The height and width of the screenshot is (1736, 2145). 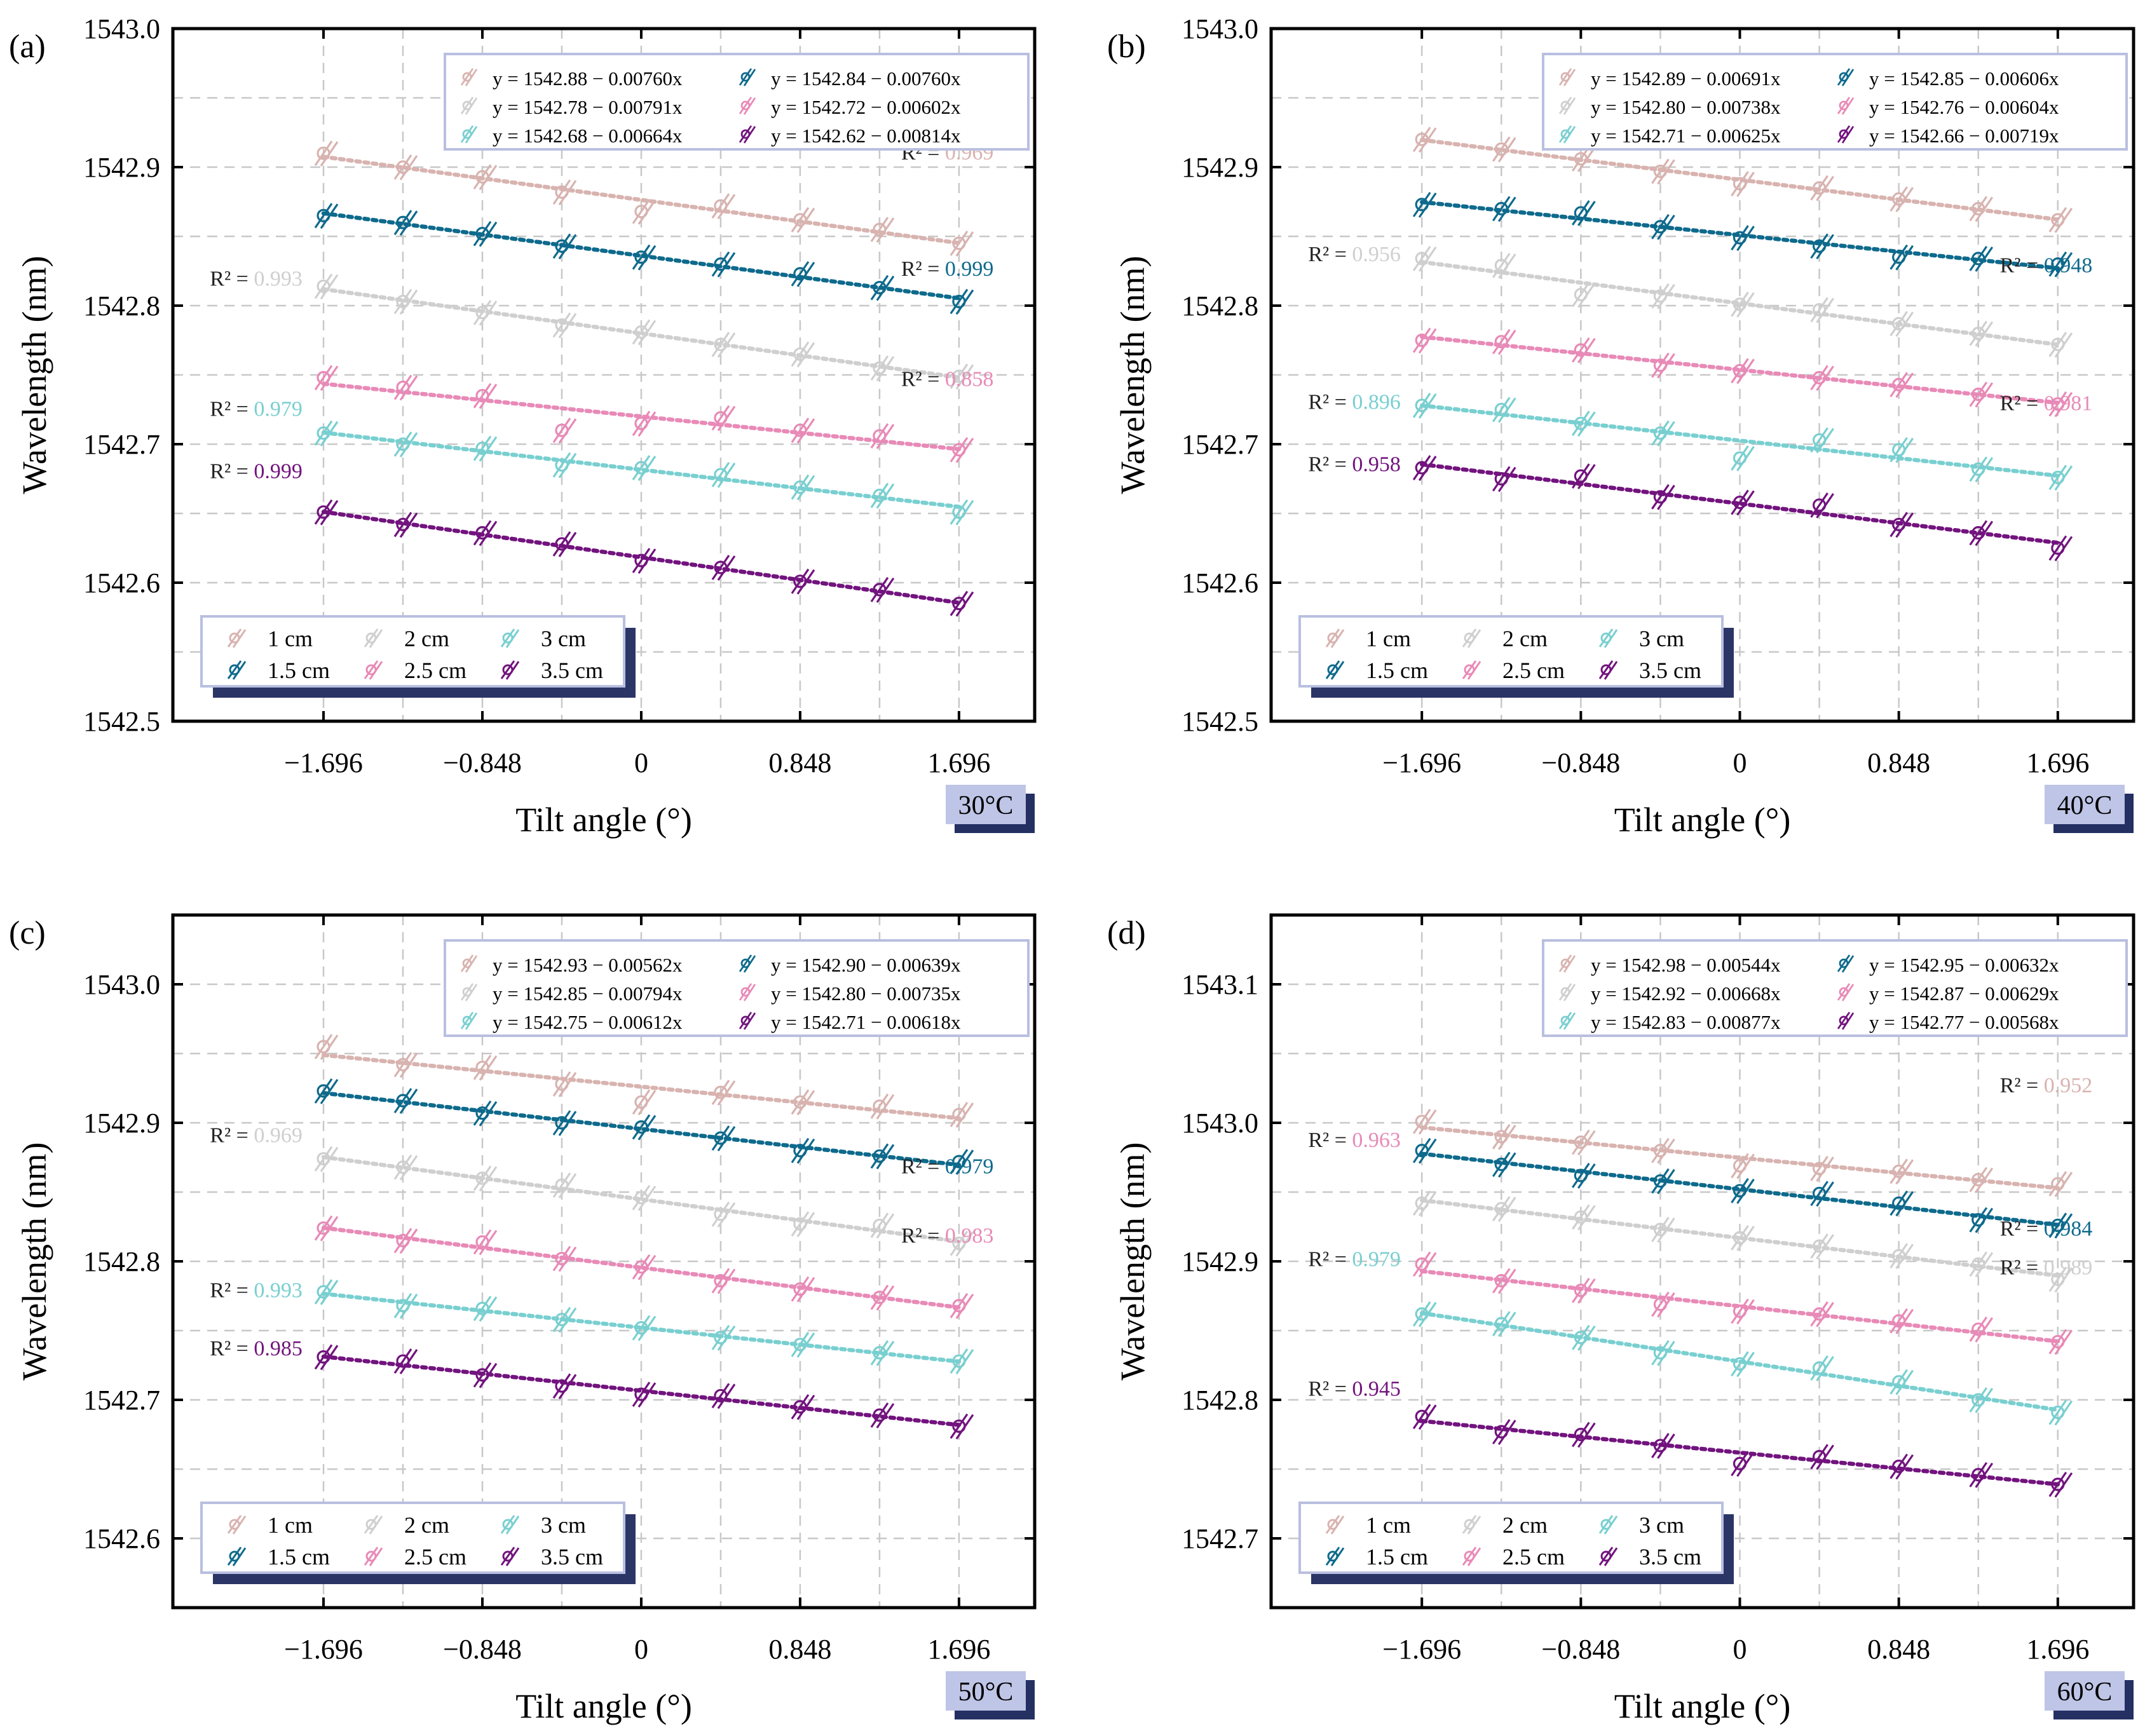 What do you see at coordinates (653, 198) in the screenshot?
I see `series-0: R² = 0.969` at bounding box center [653, 198].